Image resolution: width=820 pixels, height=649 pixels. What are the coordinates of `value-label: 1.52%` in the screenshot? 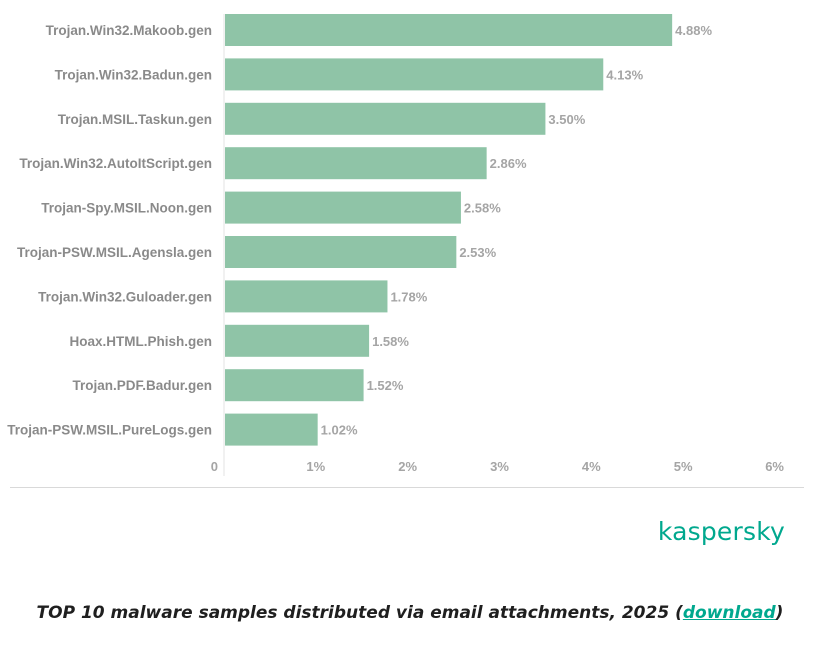 It's located at (385, 385).